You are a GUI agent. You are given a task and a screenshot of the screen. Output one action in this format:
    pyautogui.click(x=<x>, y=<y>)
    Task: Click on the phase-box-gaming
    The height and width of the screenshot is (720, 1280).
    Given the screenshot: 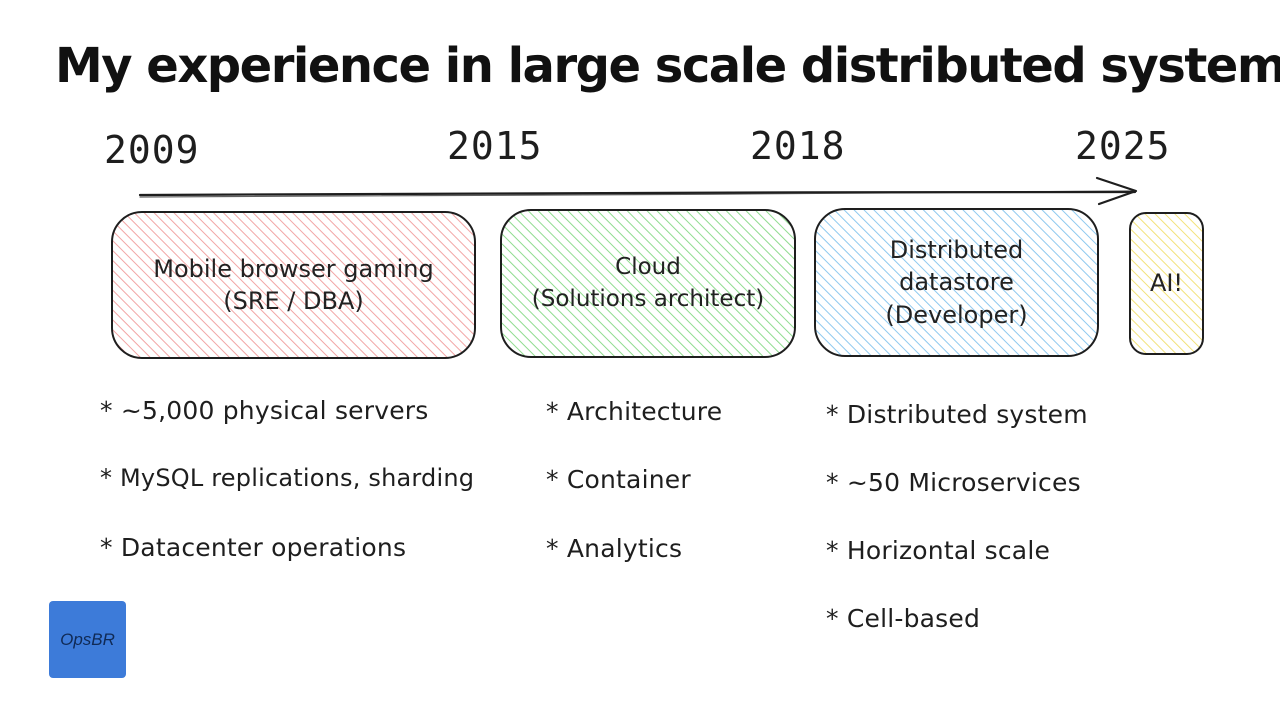 What is the action you would take?
    pyautogui.click(x=293, y=285)
    